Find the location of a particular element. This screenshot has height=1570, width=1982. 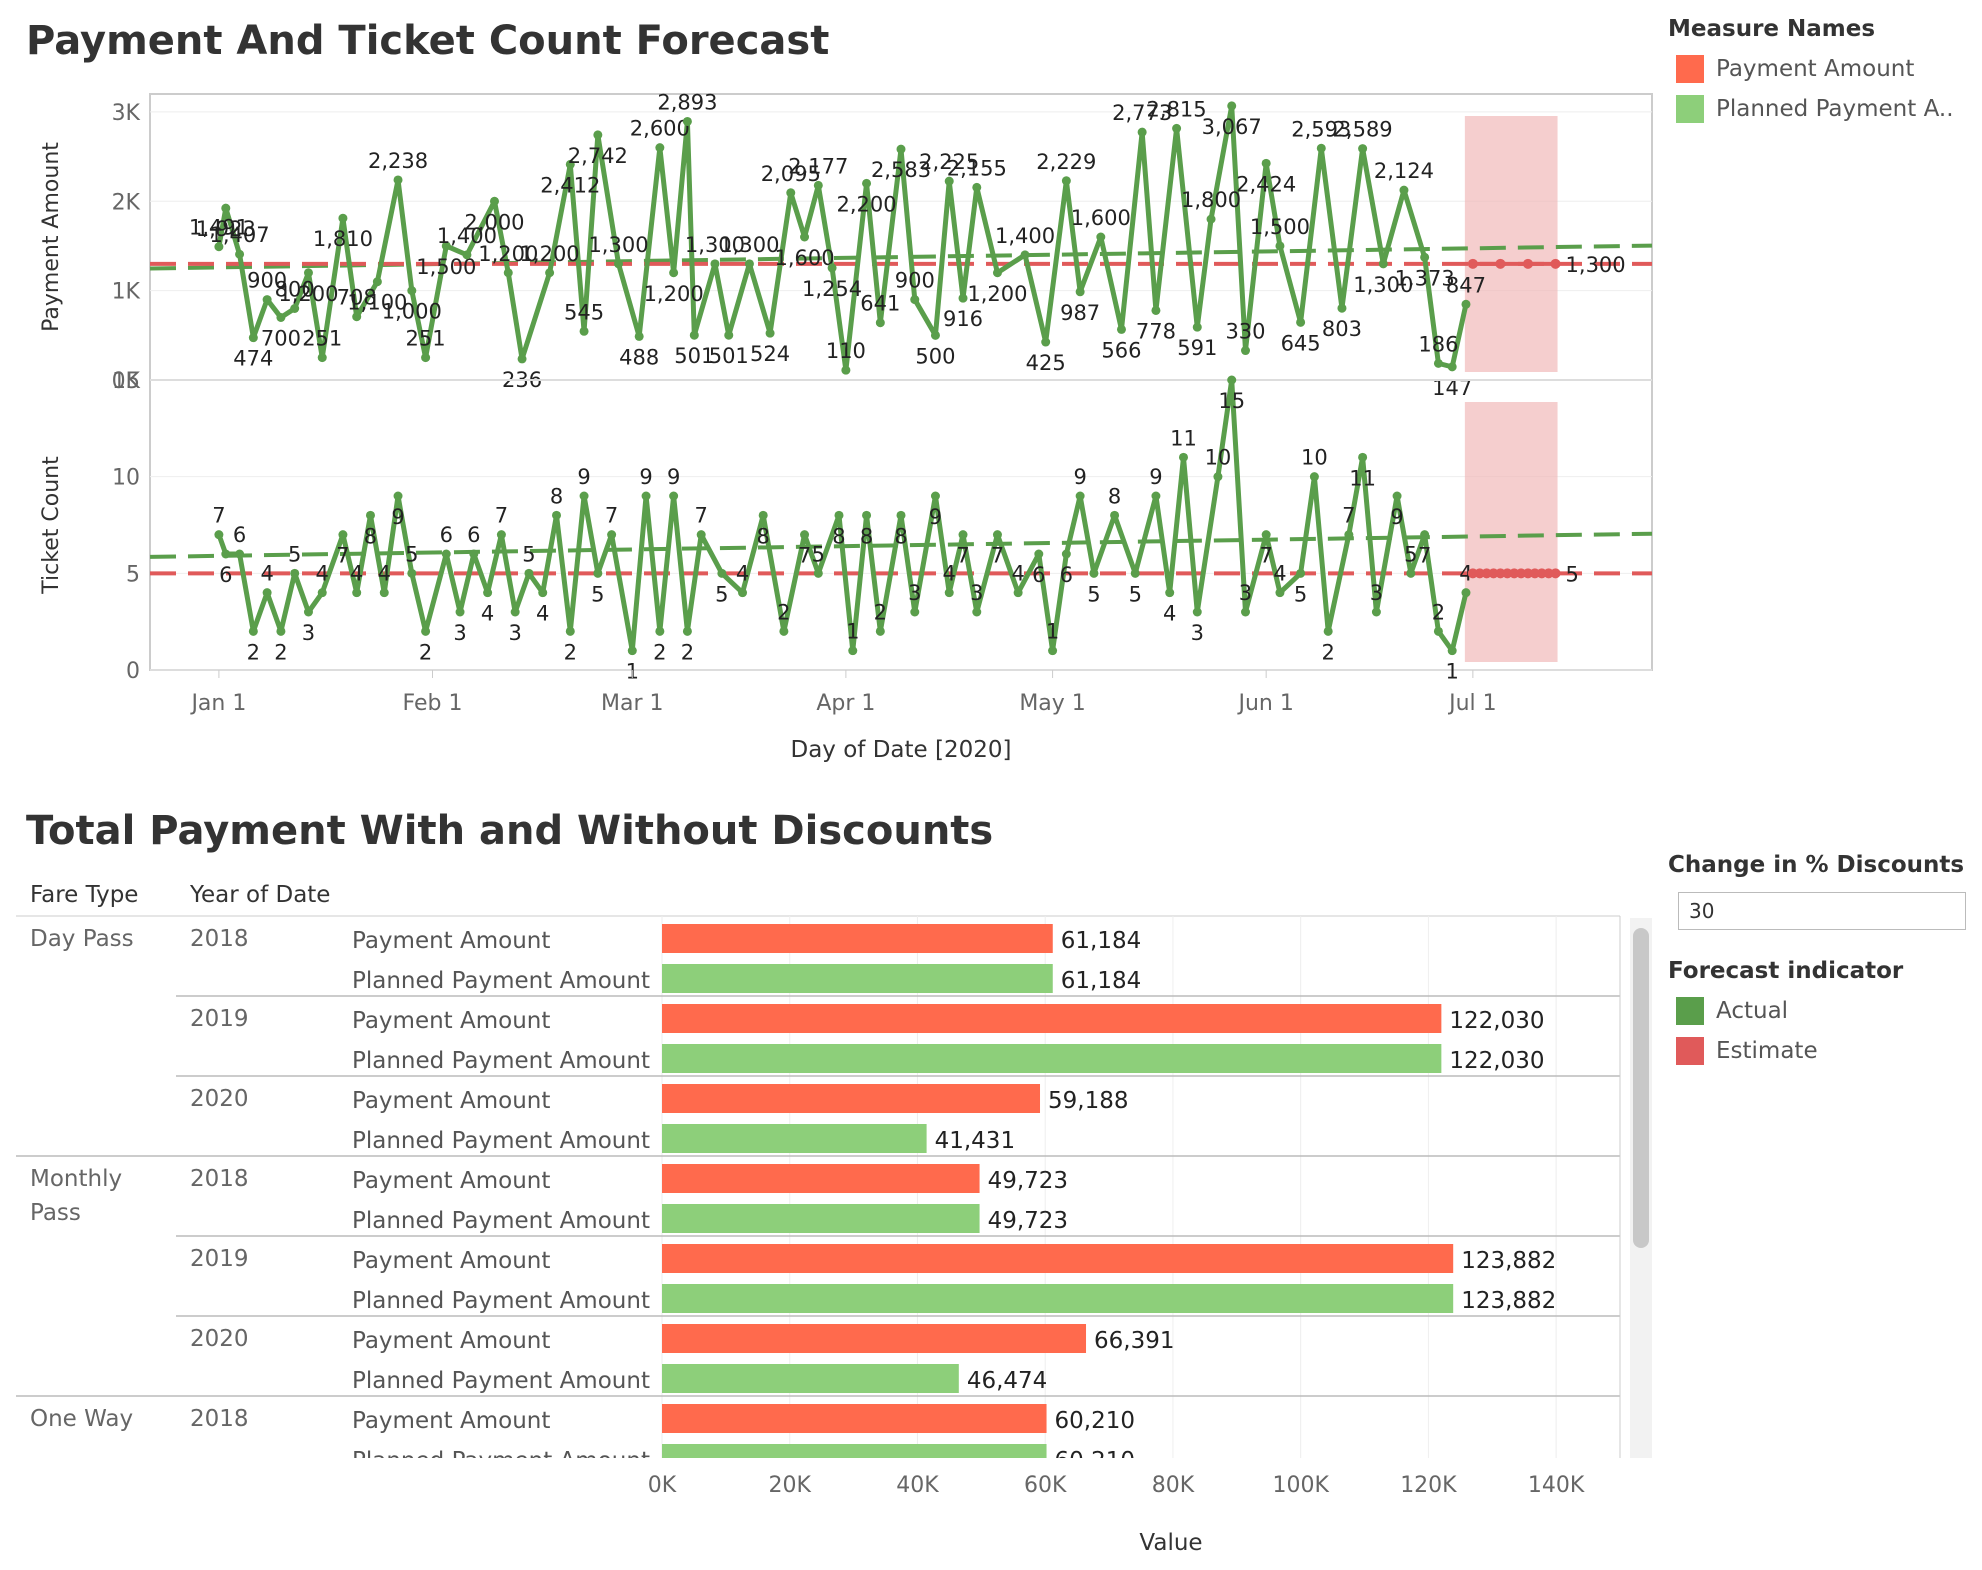

actual-data-label: 2,155 is located at coordinates (977, 168).